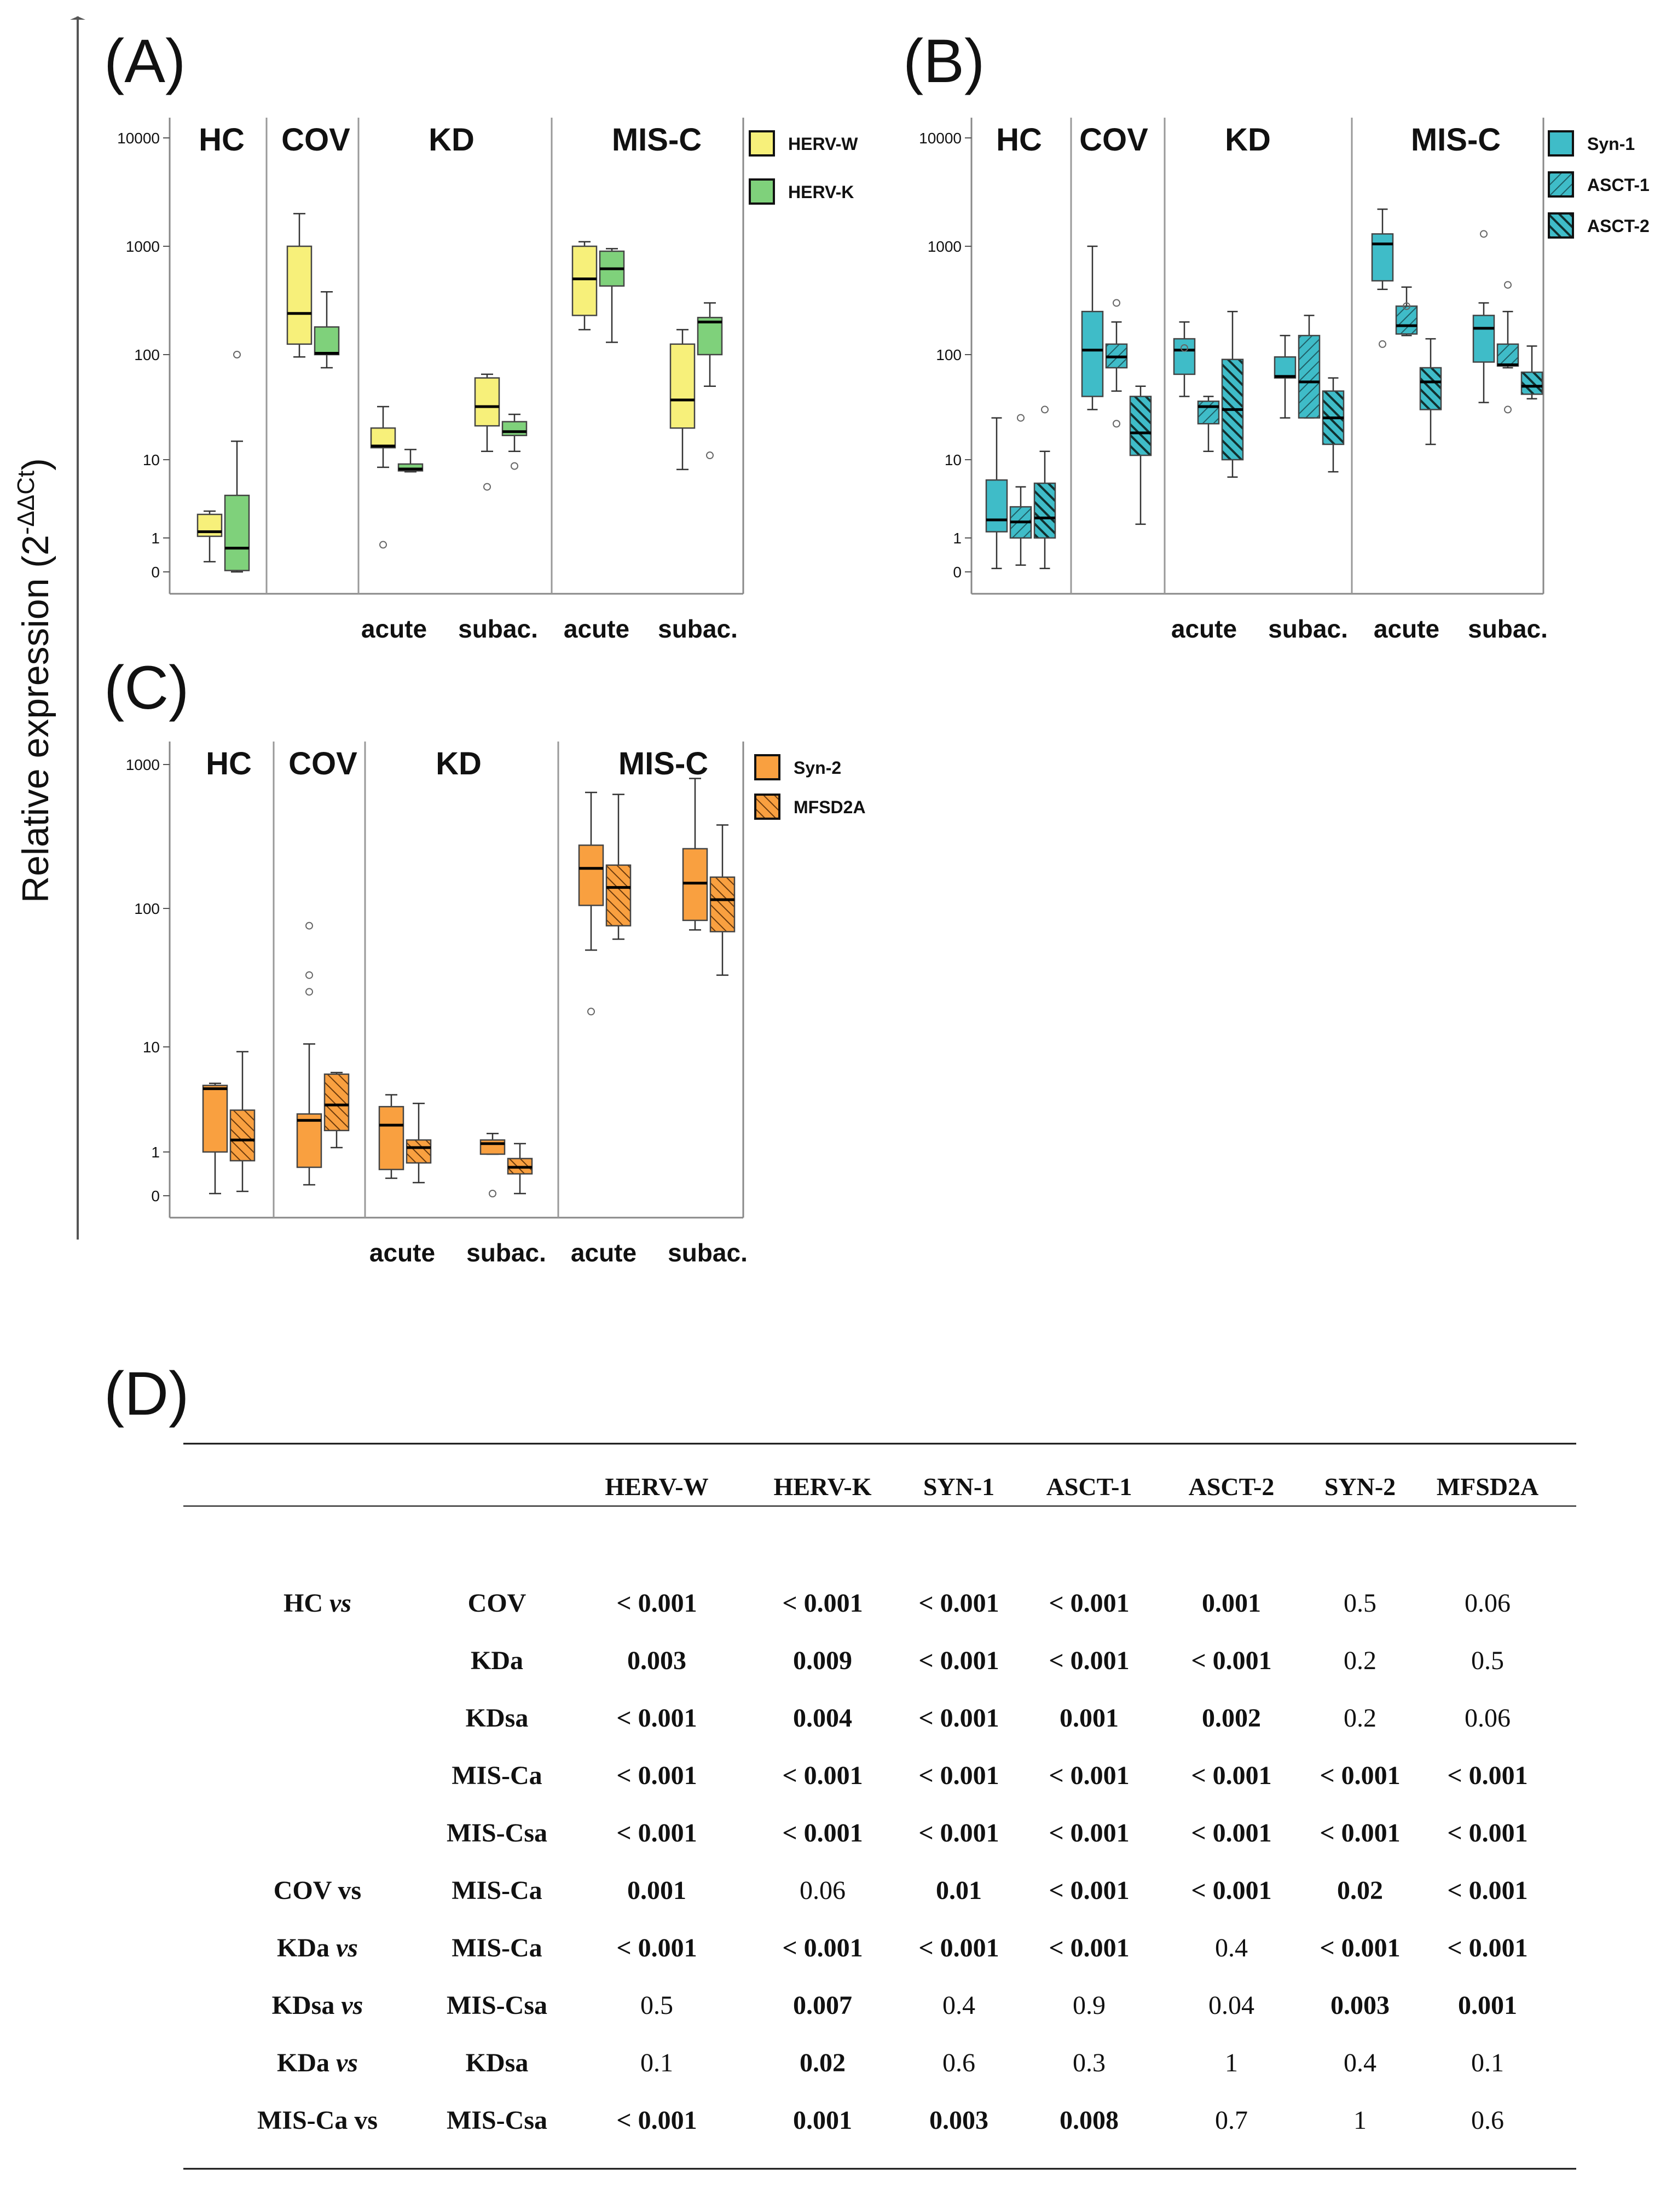 This screenshot has height=2212, width=1672. I want to click on table-p-value: 0.007, so click(823, 2005).